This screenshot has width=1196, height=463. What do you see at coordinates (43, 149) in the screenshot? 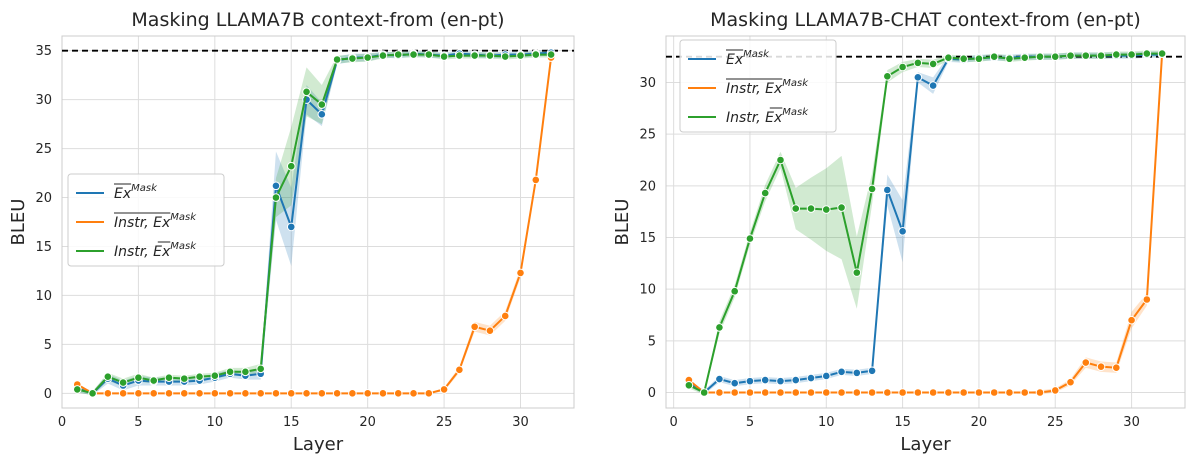
I see `y-tick-label: 25` at bounding box center [43, 149].